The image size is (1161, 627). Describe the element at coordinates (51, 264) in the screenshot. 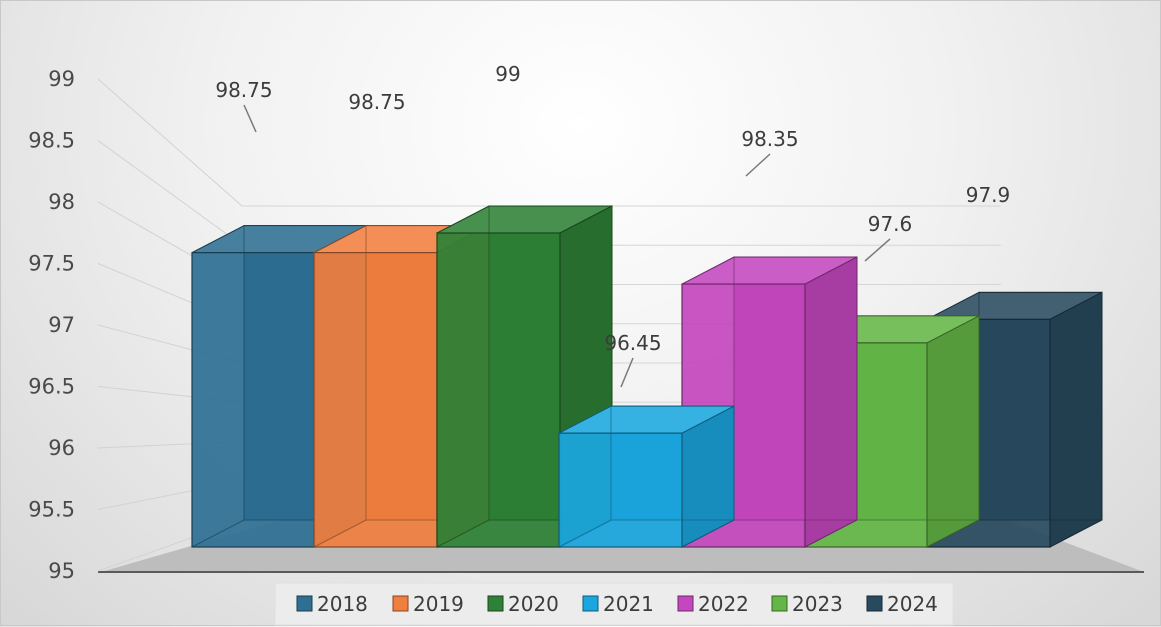

I see `y-tick-label: 97.5` at that location.